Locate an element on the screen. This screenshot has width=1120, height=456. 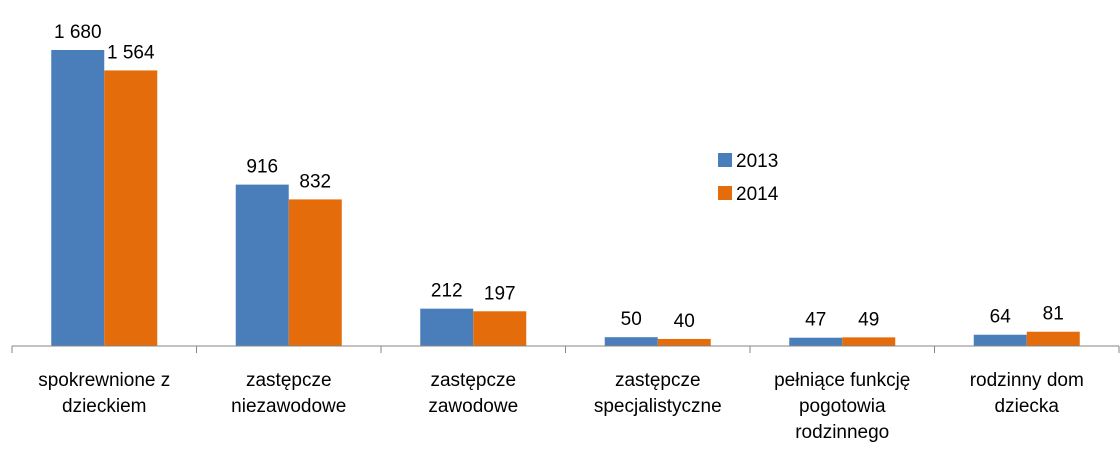
x-tick-label: spokrewnione z dzieckiem is located at coordinates (104, 393).